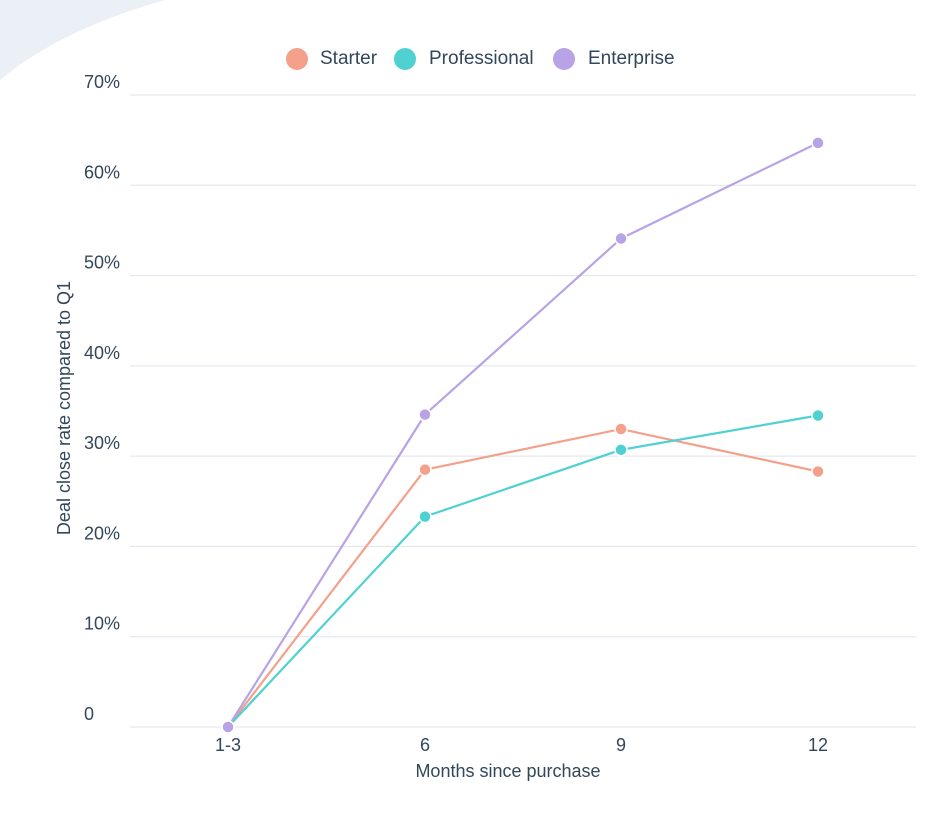 This screenshot has height=814, width=948. What do you see at coordinates (102, 172) in the screenshot?
I see `y-tick-label: 60%` at bounding box center [102, 172].